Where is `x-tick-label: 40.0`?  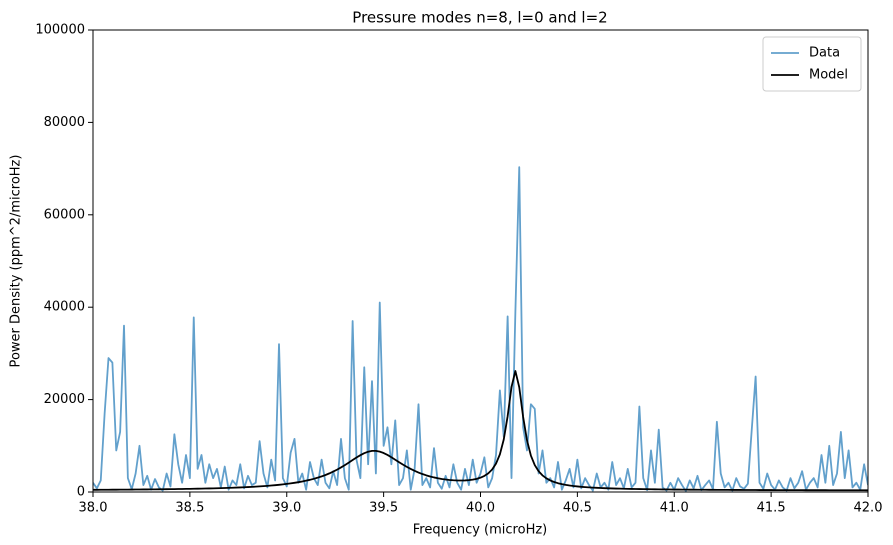 x-tick-label: 40.0 is located at coordinates (480, 508).